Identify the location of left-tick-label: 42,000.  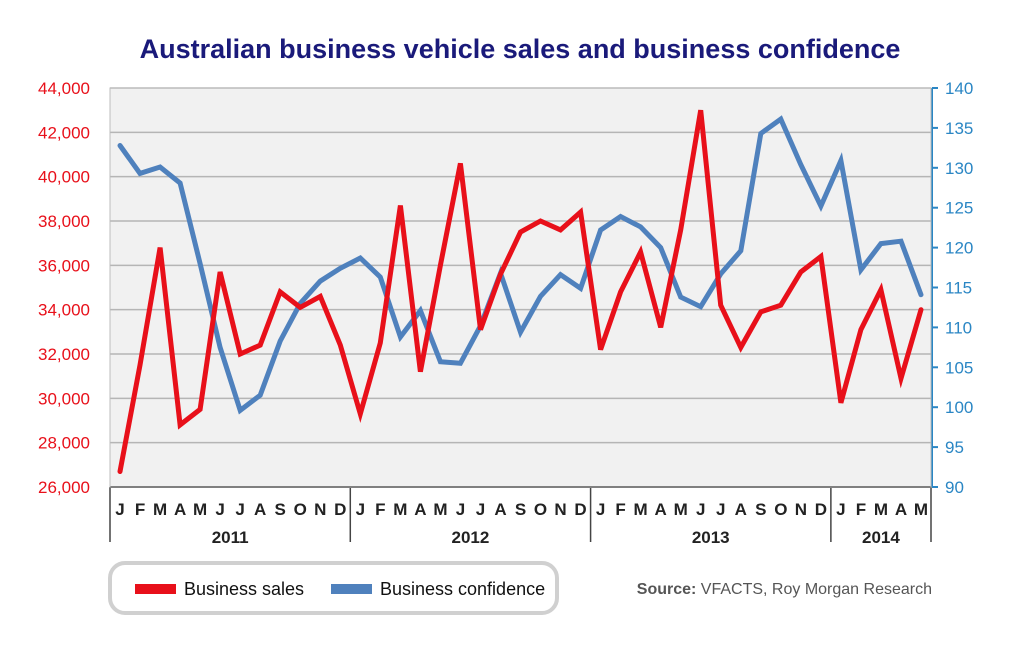
(64, 132).